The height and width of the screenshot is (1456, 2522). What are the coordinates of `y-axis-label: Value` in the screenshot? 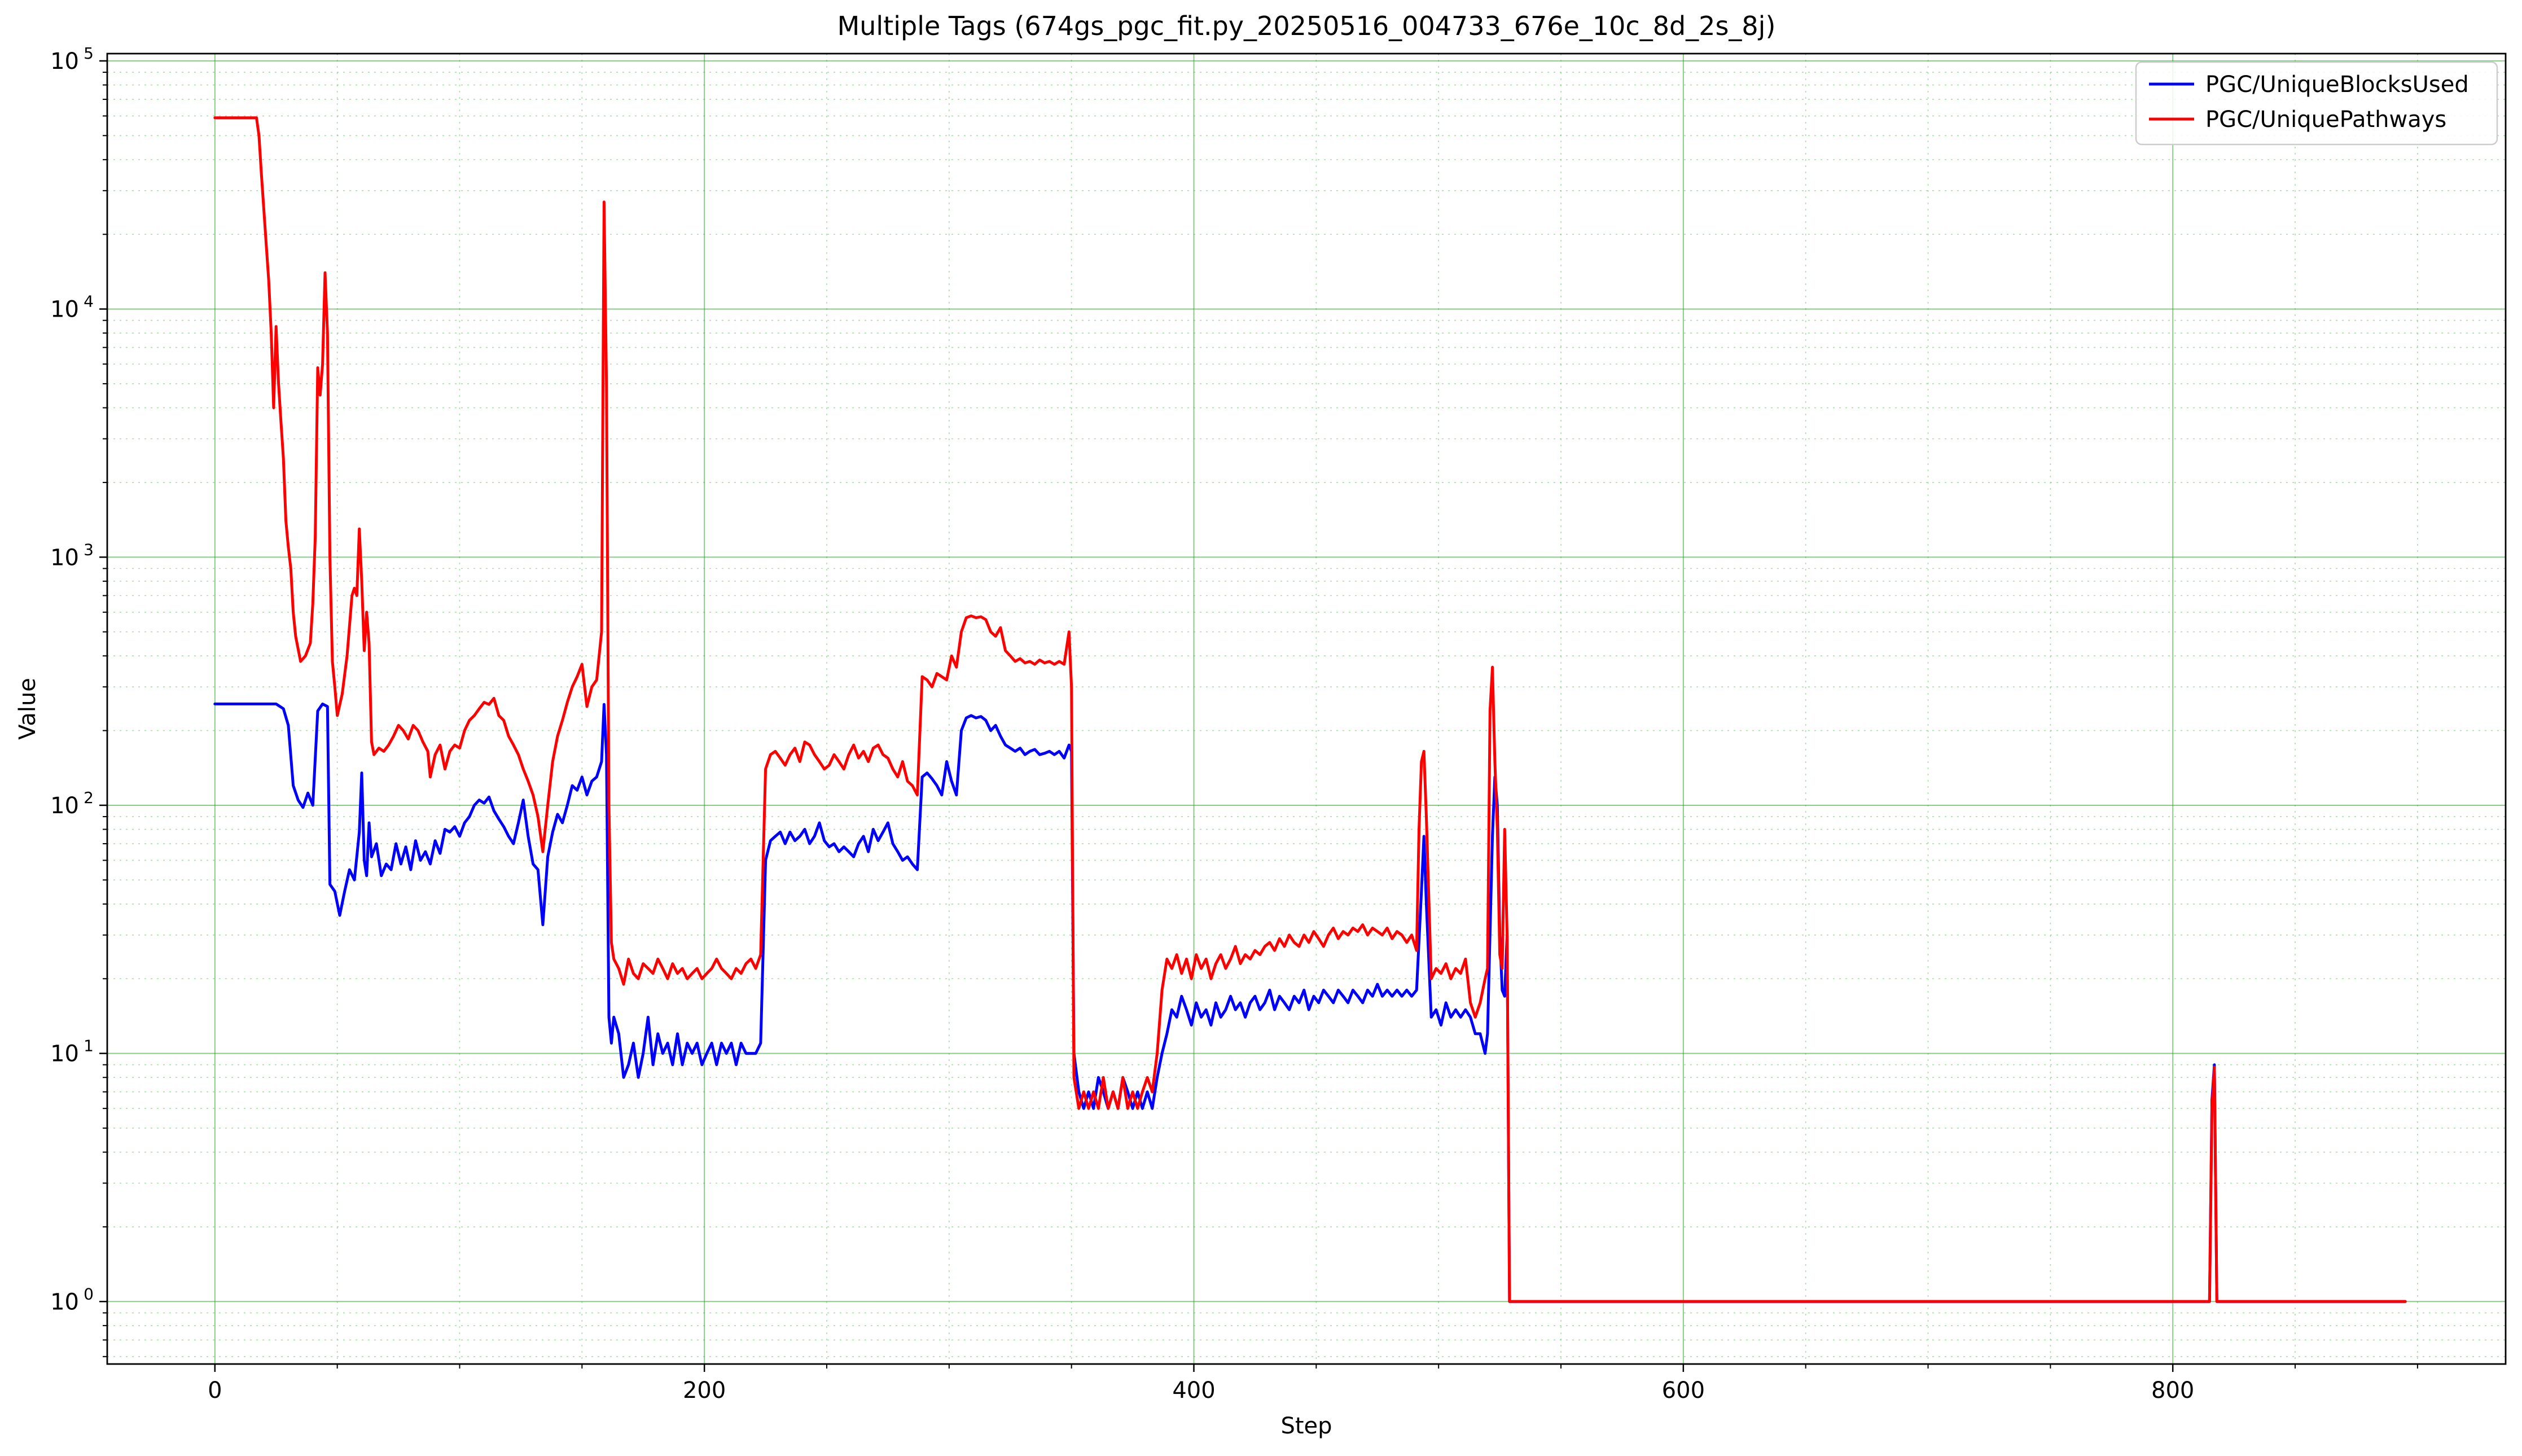 It's located at (28, 709).